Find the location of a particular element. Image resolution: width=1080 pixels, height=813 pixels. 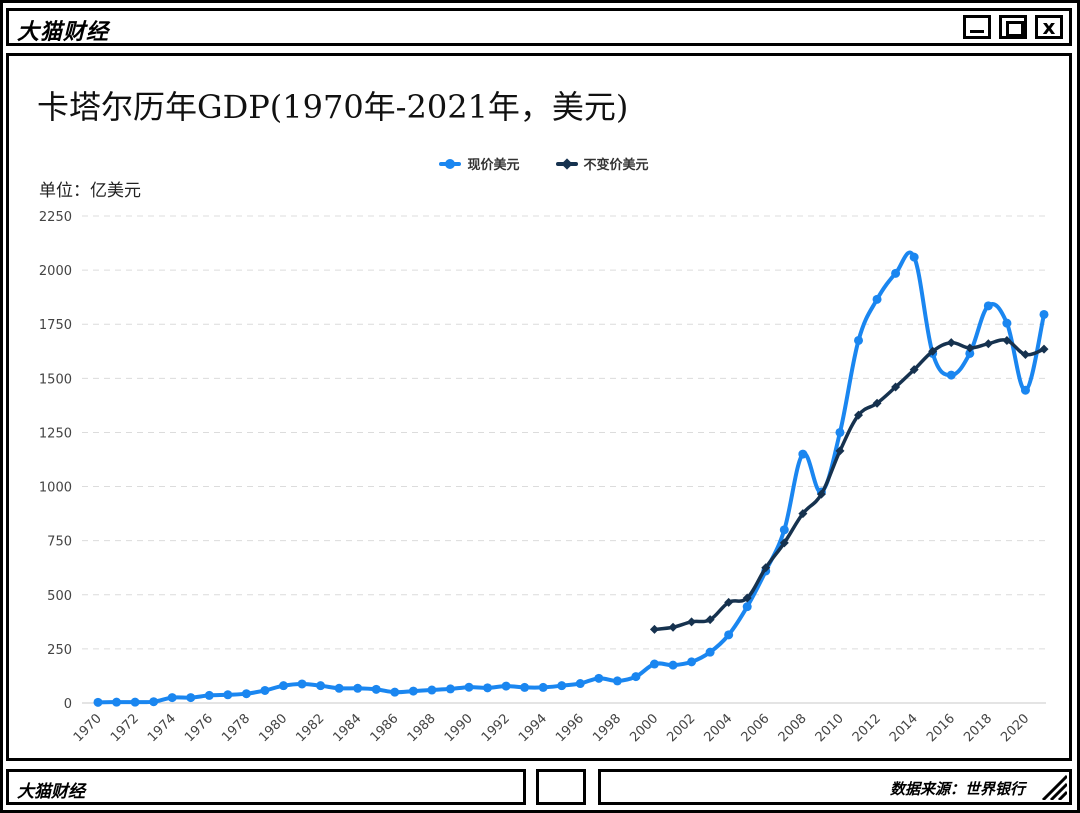

close-icon: x is located at coordinates (1049, 27).